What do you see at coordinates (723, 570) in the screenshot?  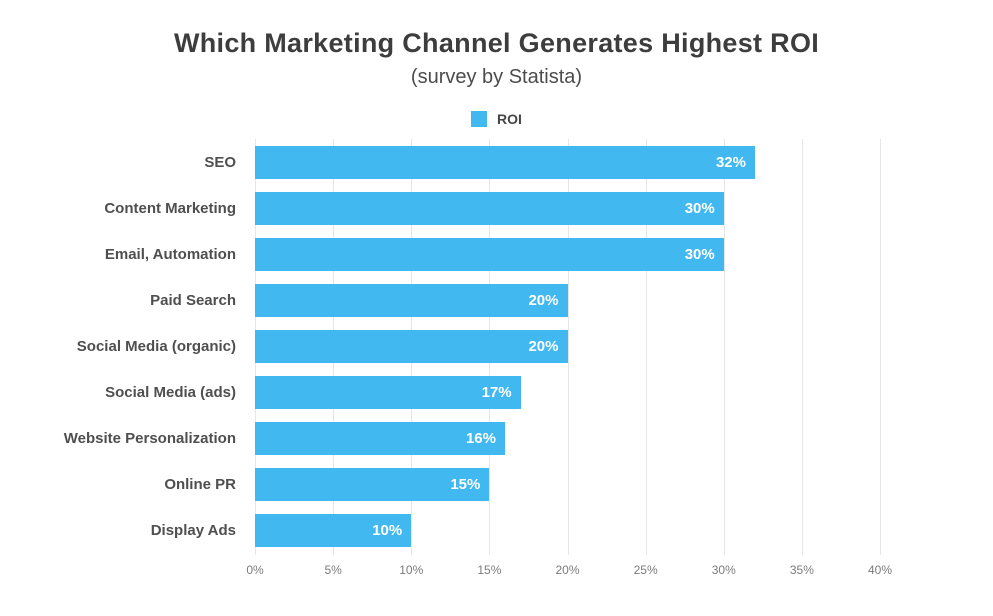 I see `x-tick-label: 30%` at bounding box center [723, 570].